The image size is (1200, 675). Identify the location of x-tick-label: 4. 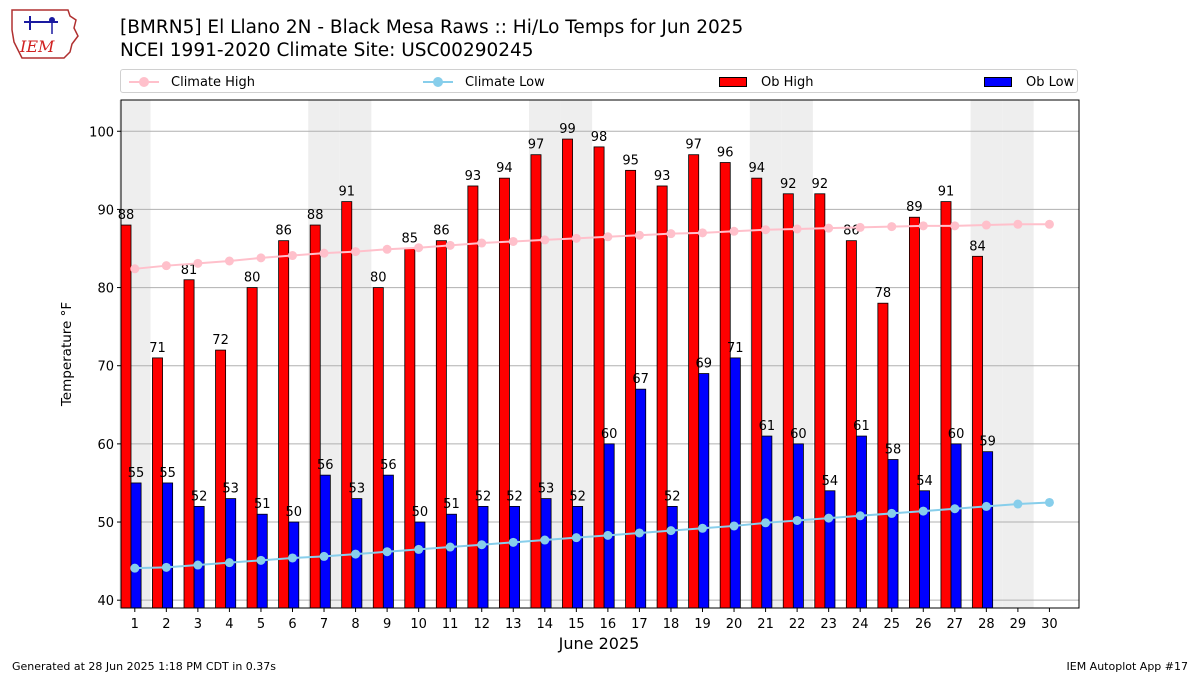
(229, 624).